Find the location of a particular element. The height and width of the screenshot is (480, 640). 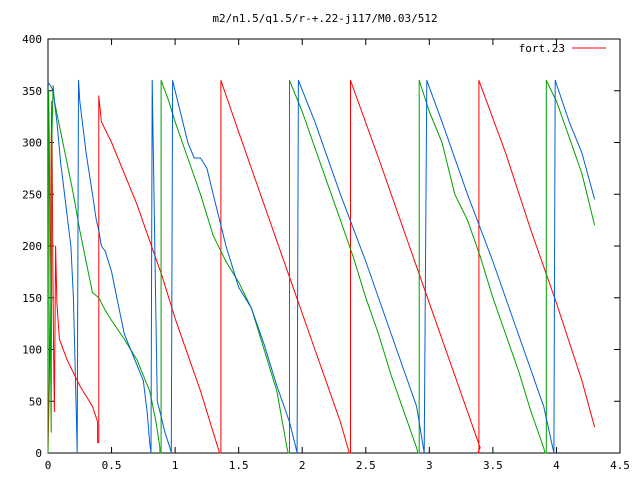

x-tick-label: 4 is located at coordinates (556, 465).